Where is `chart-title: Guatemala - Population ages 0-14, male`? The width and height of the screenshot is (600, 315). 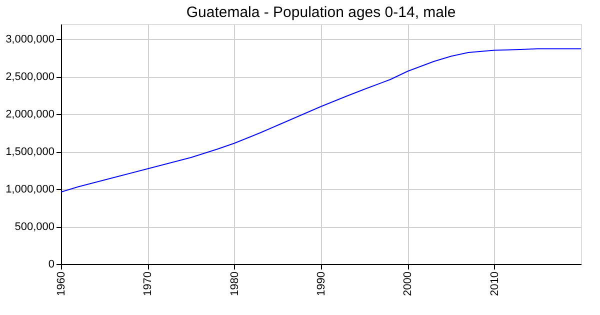
chart-title: Guatemala - Population ages 0-14, male is located at coordinates (321, 12).